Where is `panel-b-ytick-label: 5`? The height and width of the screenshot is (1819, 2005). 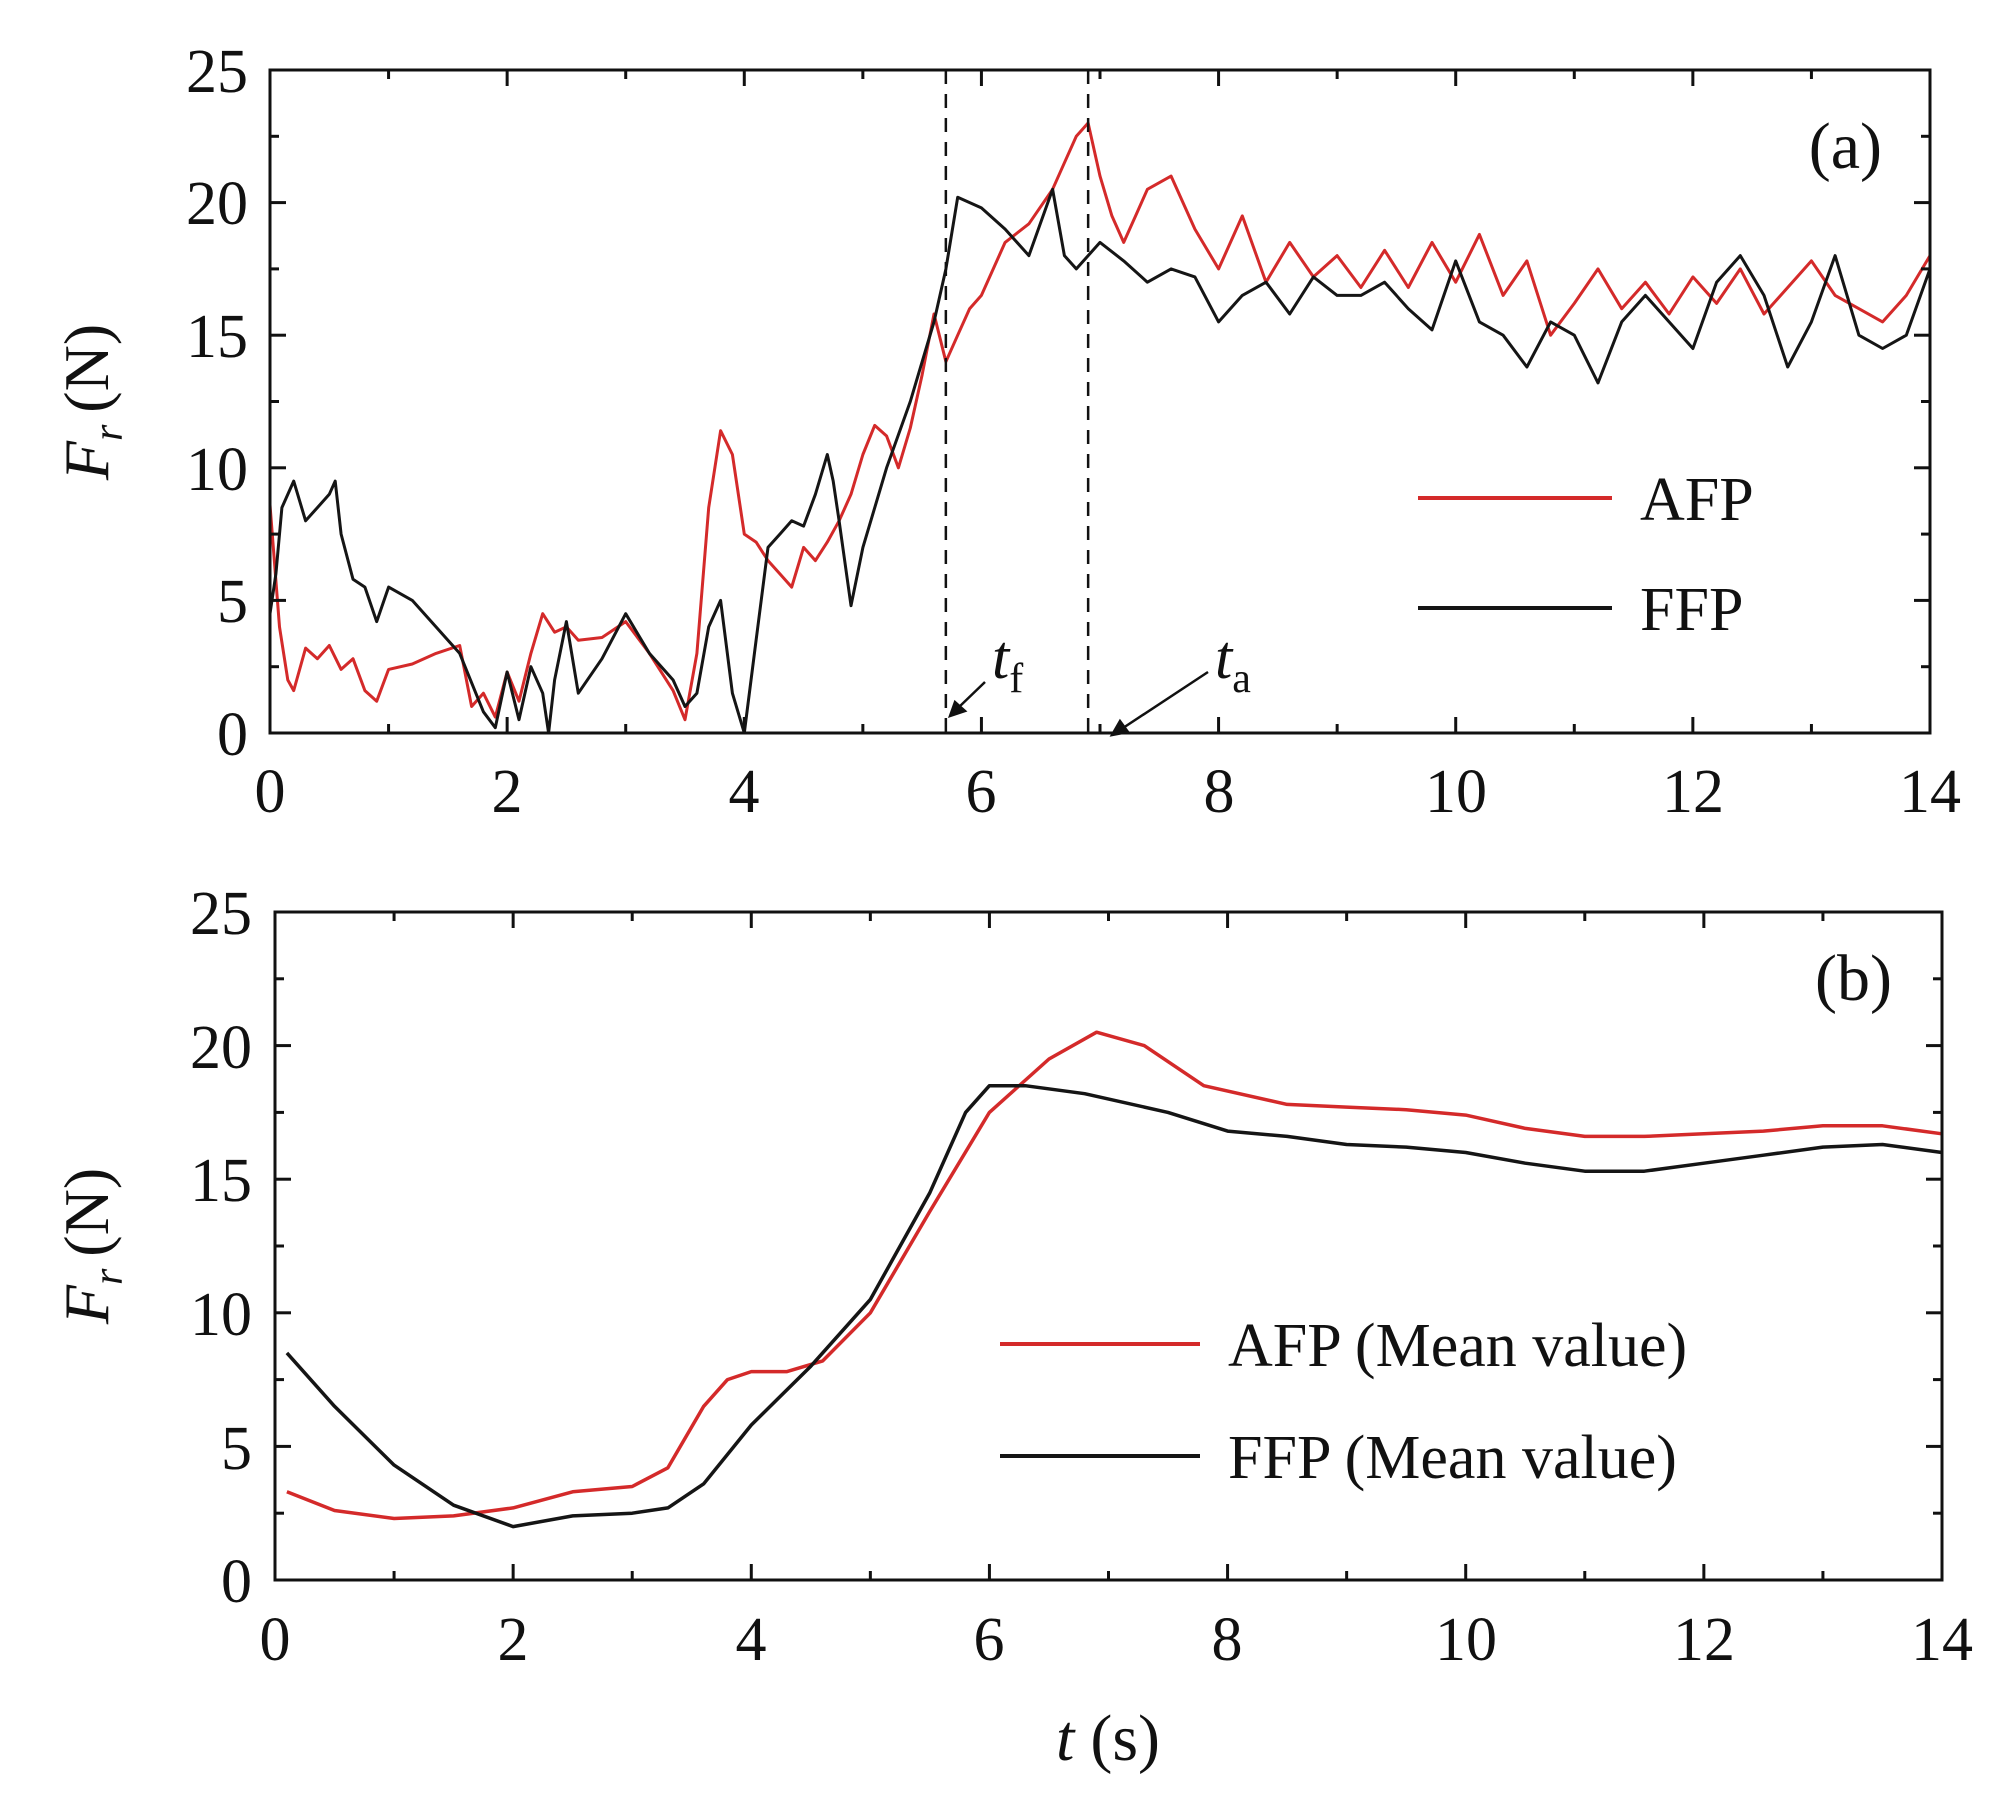
panel-b-ytick-label: 5 is located at coordinates (236, 1449).